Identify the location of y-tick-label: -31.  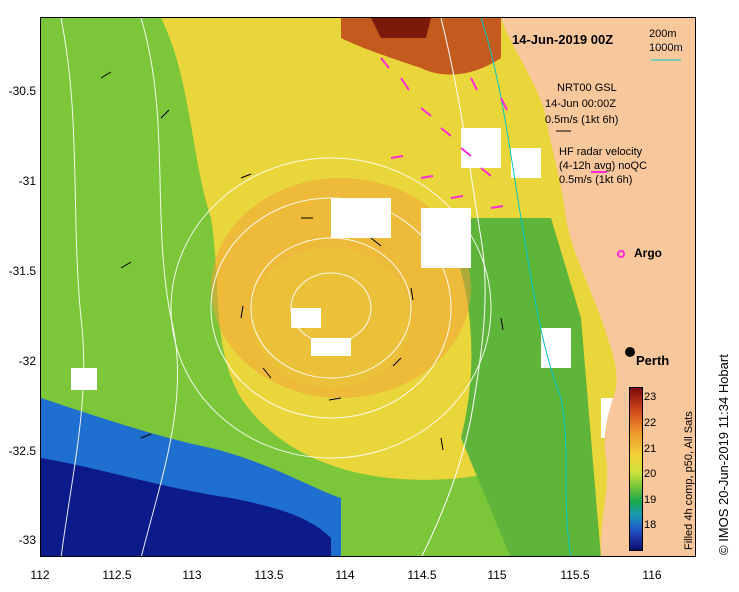
(27, 181).